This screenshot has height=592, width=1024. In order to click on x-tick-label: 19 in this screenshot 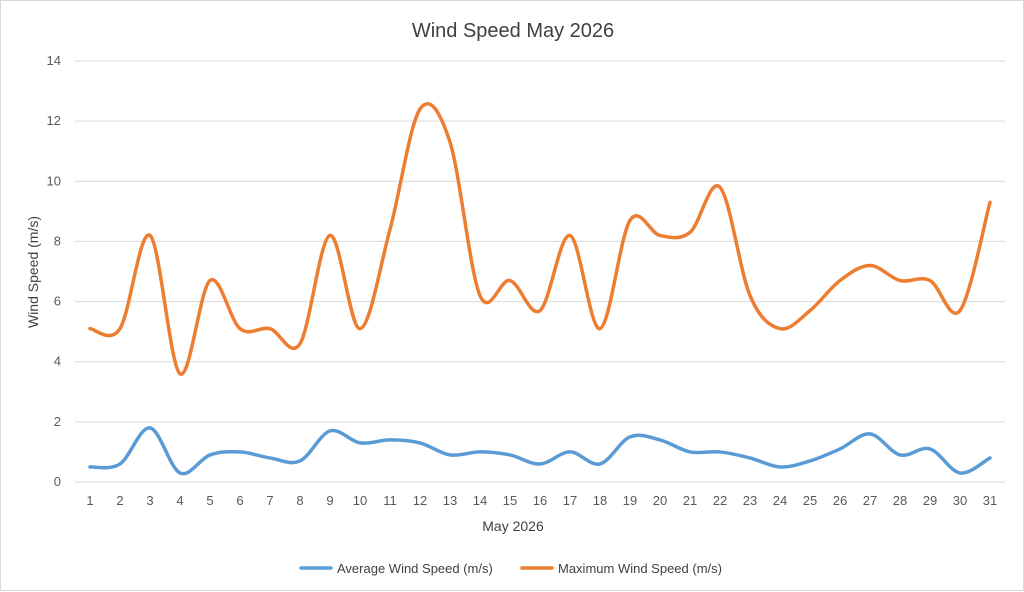, I will do `click(630, 500)`.